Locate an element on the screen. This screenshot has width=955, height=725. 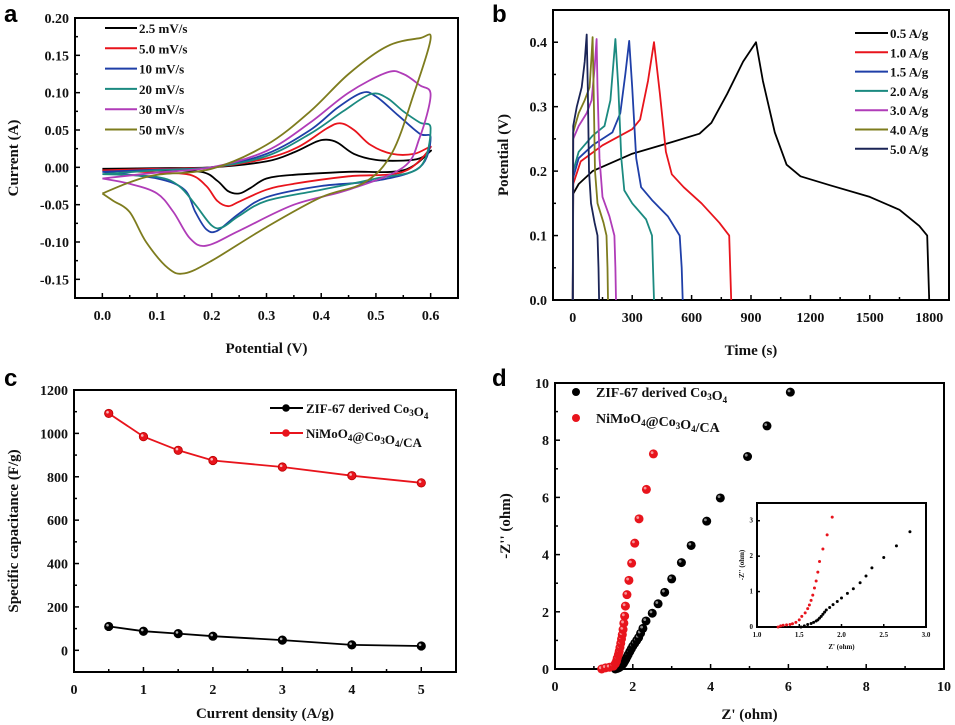
y-tick-label: 0.1 is located at coordinates (539, 237).